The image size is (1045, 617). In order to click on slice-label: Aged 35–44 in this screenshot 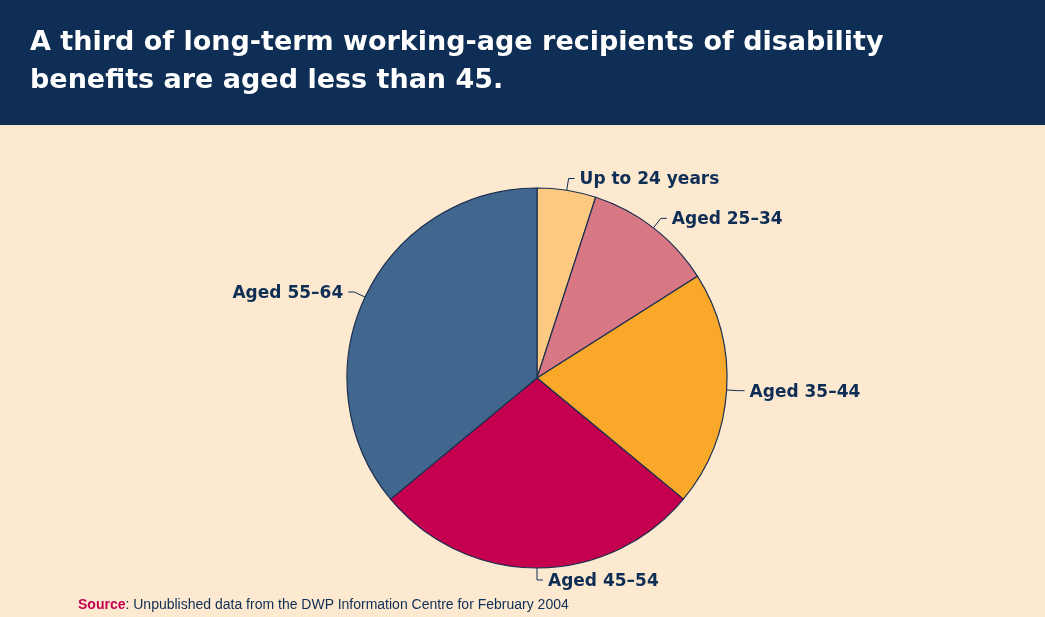, I will do `click(805, 390)`.